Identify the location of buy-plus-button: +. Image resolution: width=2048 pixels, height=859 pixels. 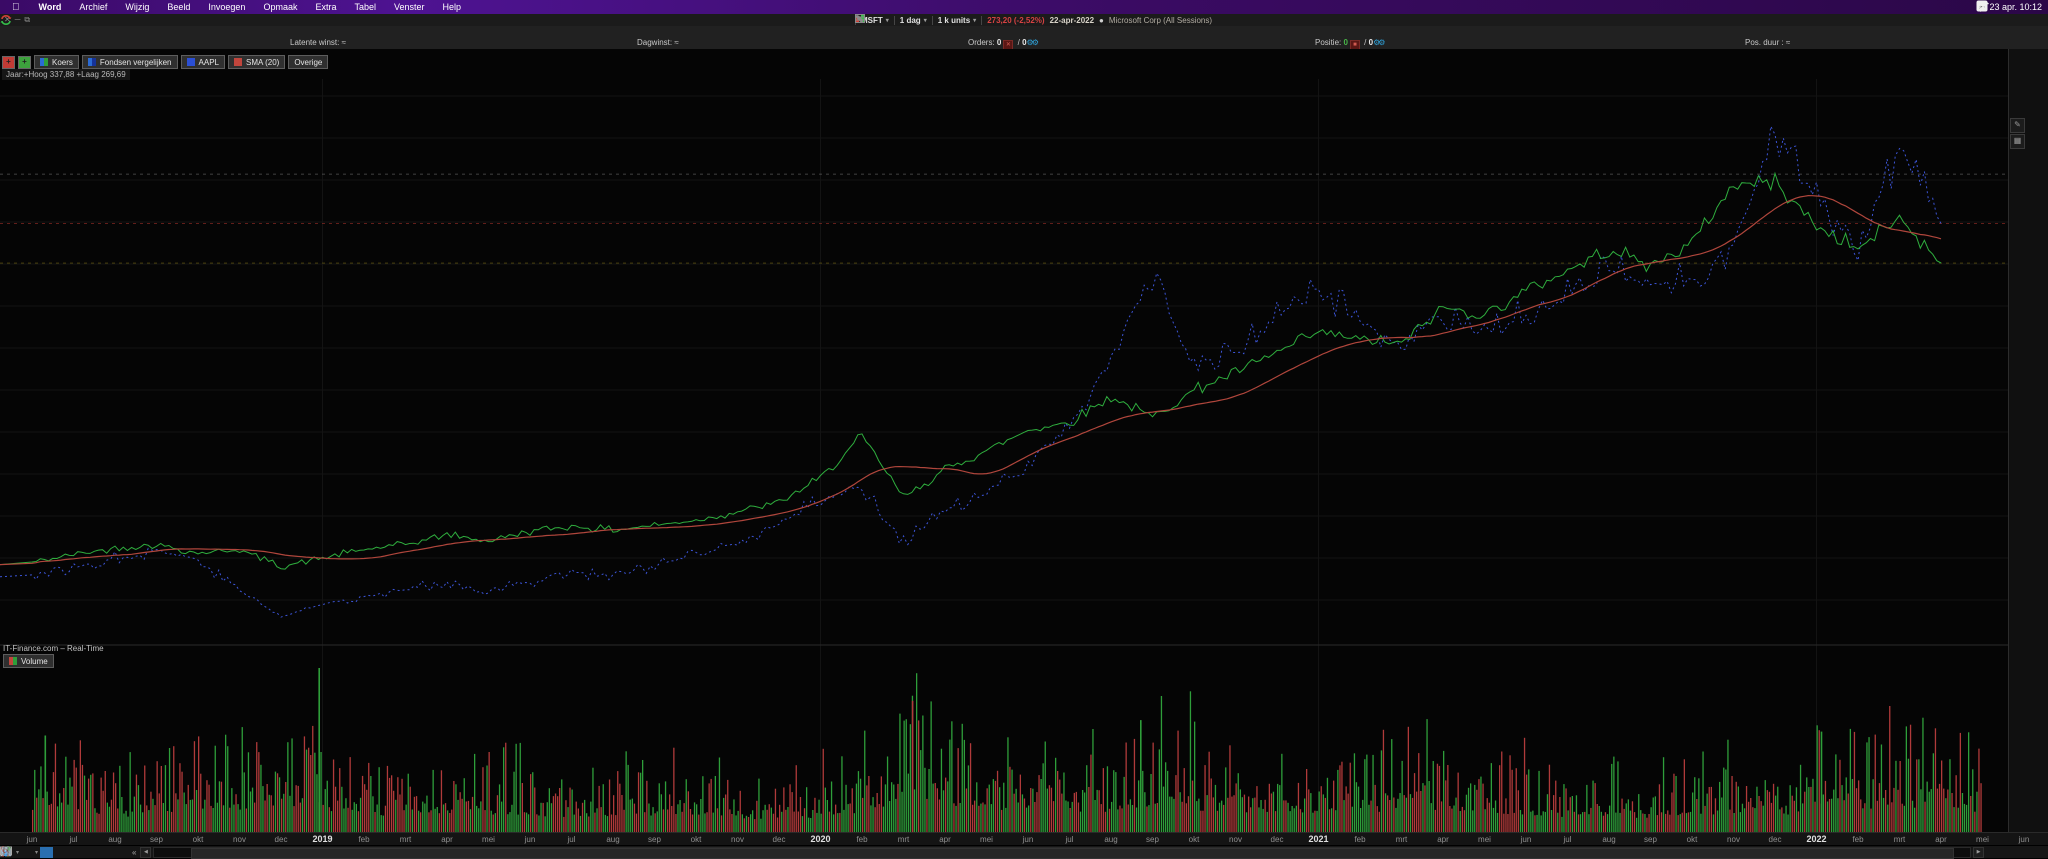
(24, 62).